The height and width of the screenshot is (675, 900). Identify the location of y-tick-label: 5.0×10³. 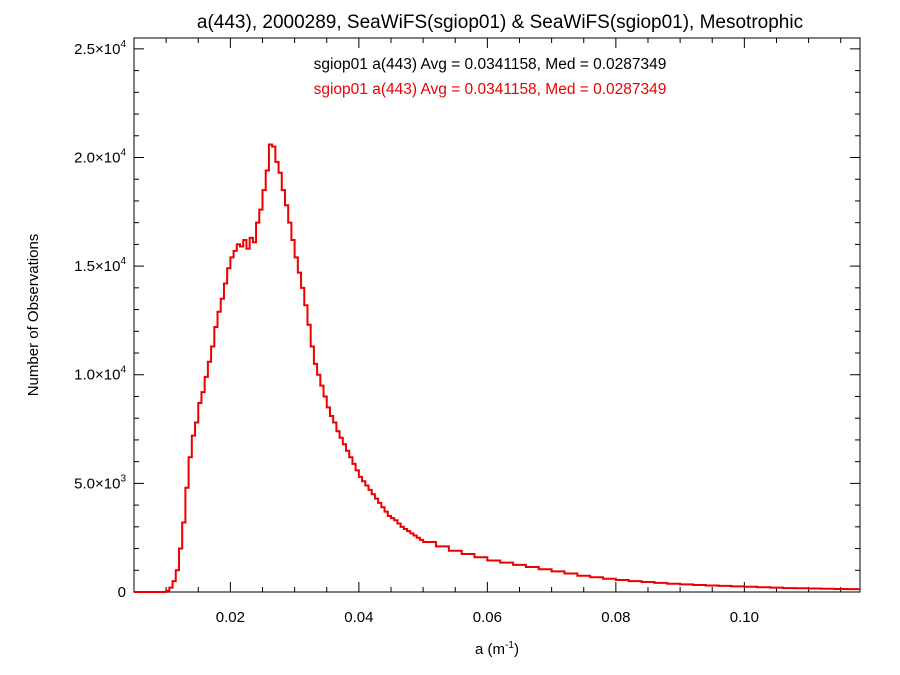
(100, 482).